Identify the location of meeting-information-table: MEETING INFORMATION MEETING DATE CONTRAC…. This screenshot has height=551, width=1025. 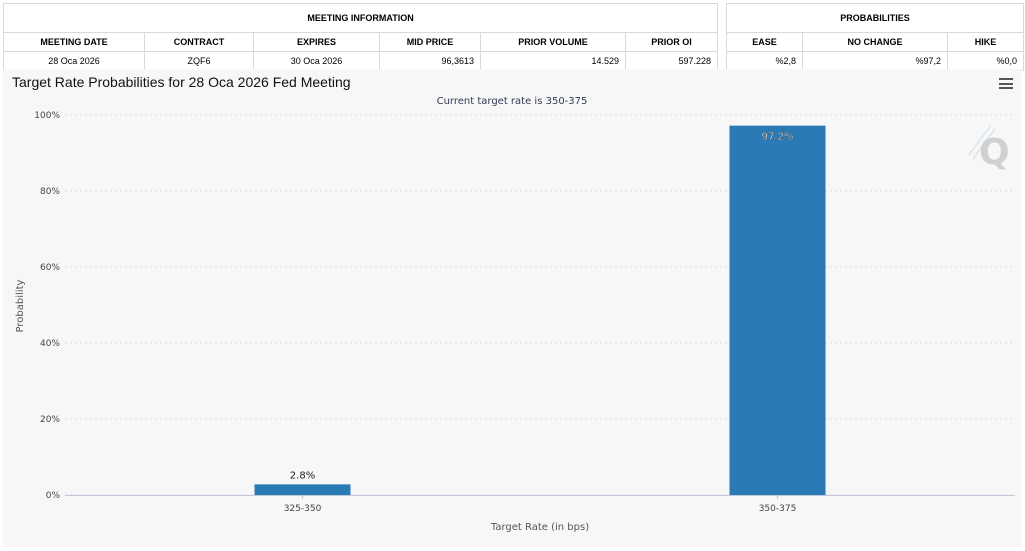
(360, 37).